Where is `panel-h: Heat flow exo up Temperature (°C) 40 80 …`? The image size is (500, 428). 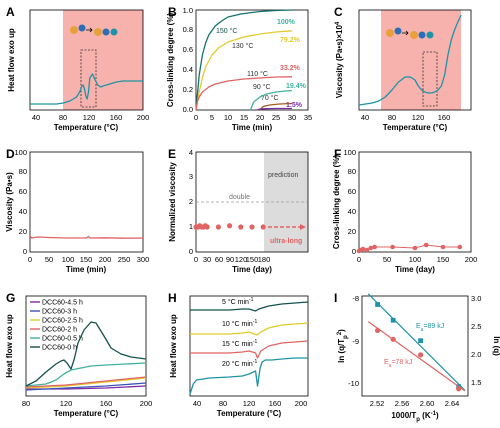 panel-h: Heat flow exo up Temperature (°C) 40 80 … is located at coordinates (239, 356).